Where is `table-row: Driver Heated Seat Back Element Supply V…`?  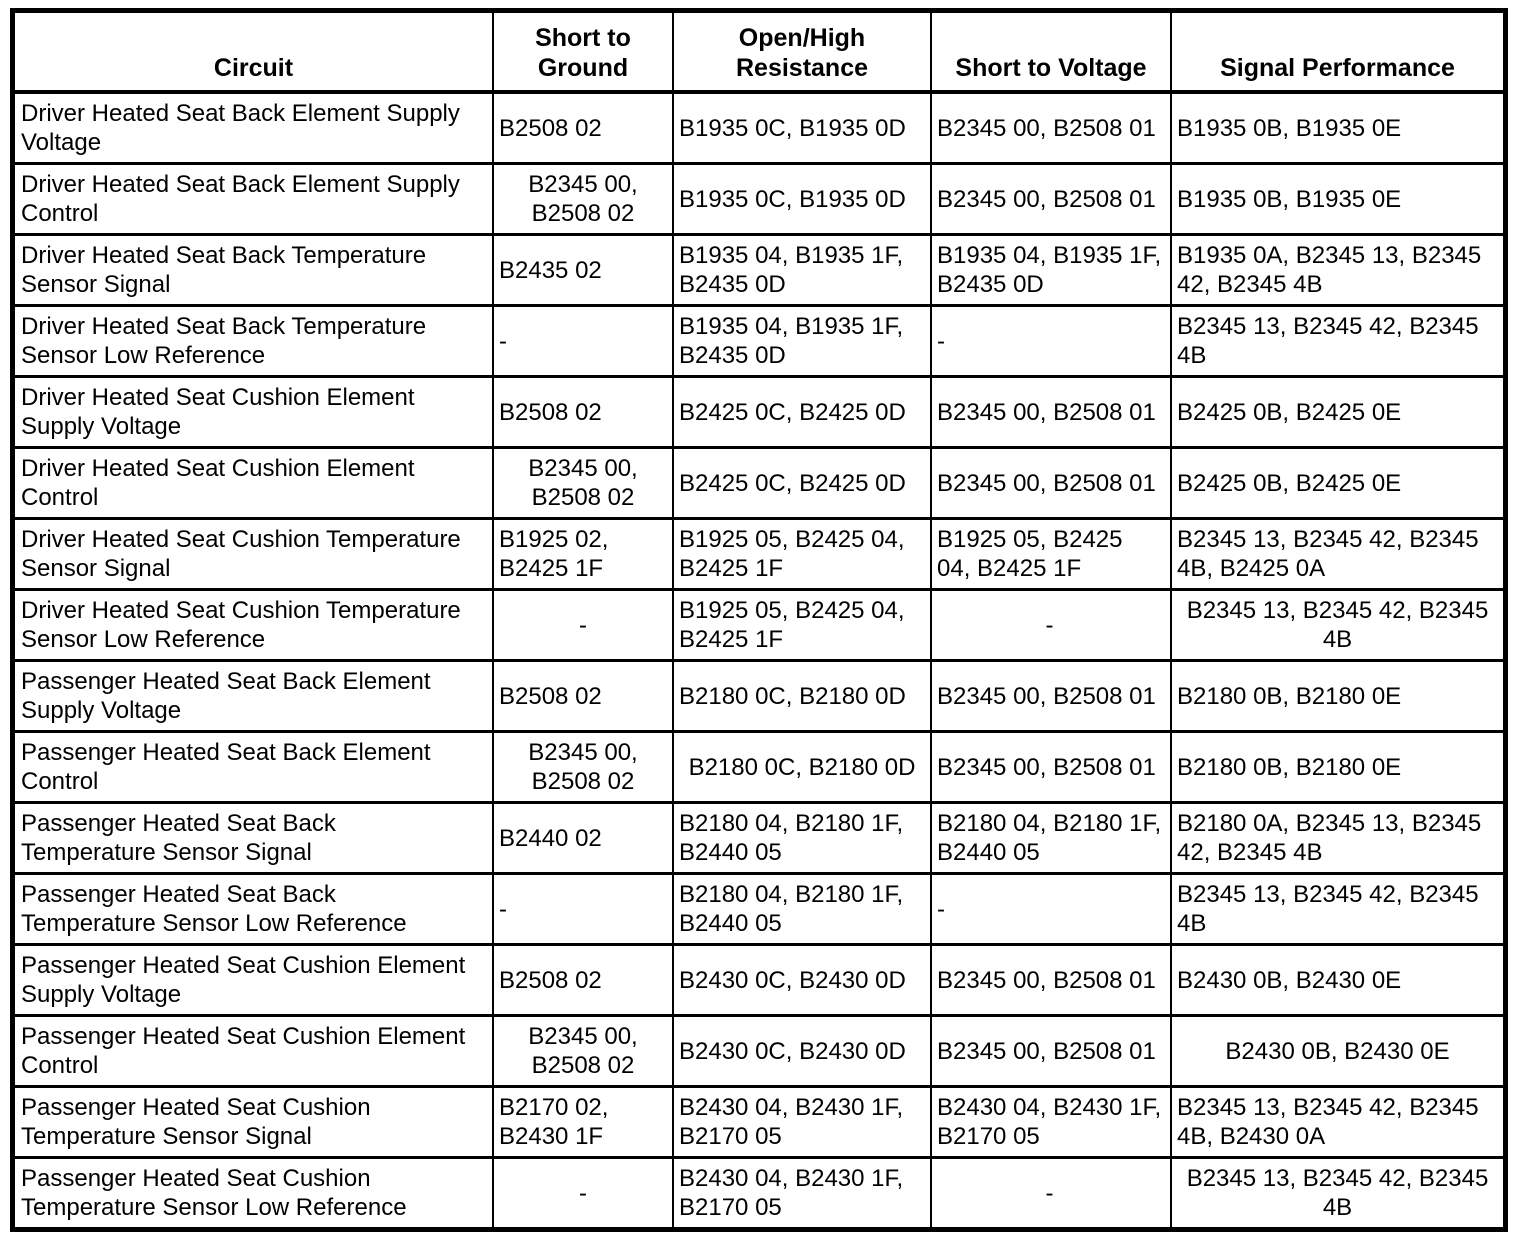 table-row: Driver Heated Seat Back Element Supply V… is located at coordinates (759, 128).